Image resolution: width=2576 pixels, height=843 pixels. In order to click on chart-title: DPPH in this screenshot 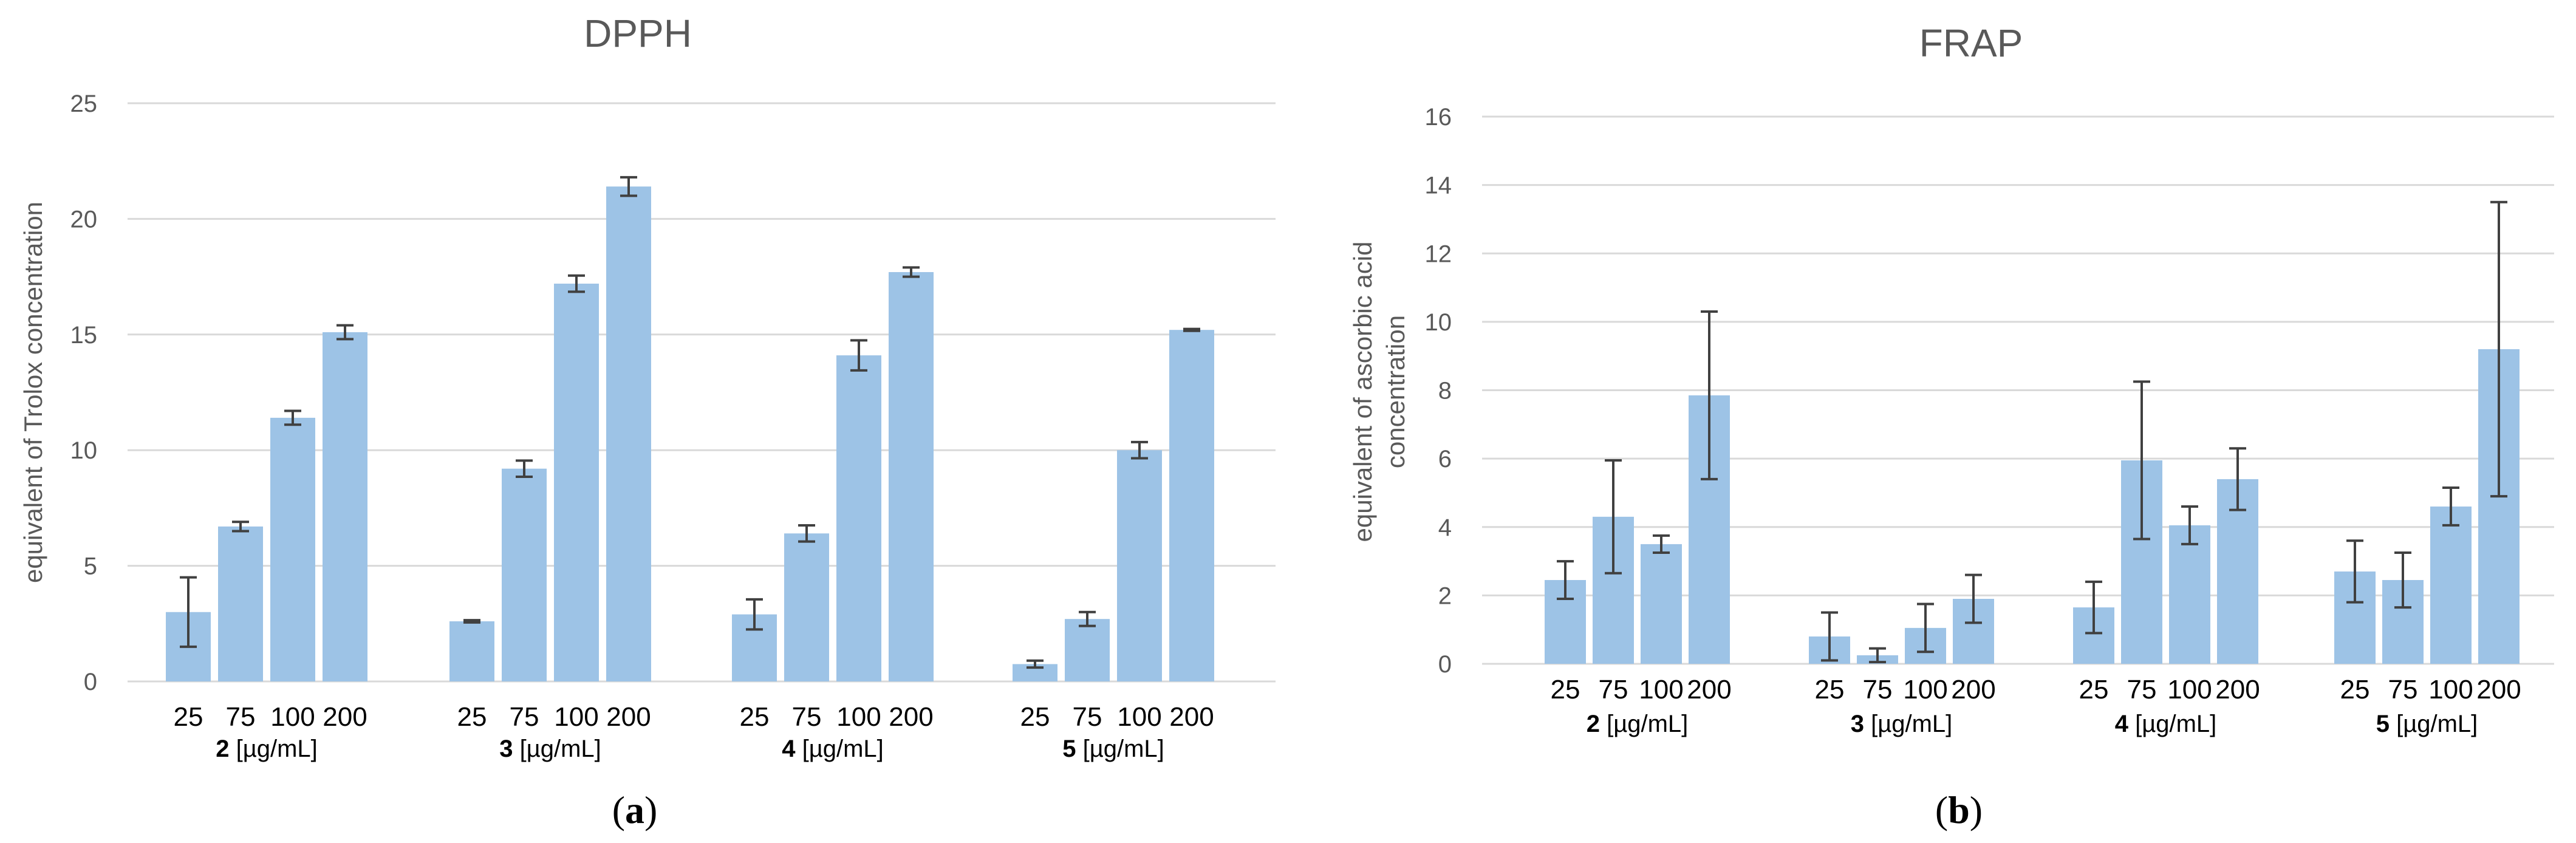, I will do `click(638, 34)`.